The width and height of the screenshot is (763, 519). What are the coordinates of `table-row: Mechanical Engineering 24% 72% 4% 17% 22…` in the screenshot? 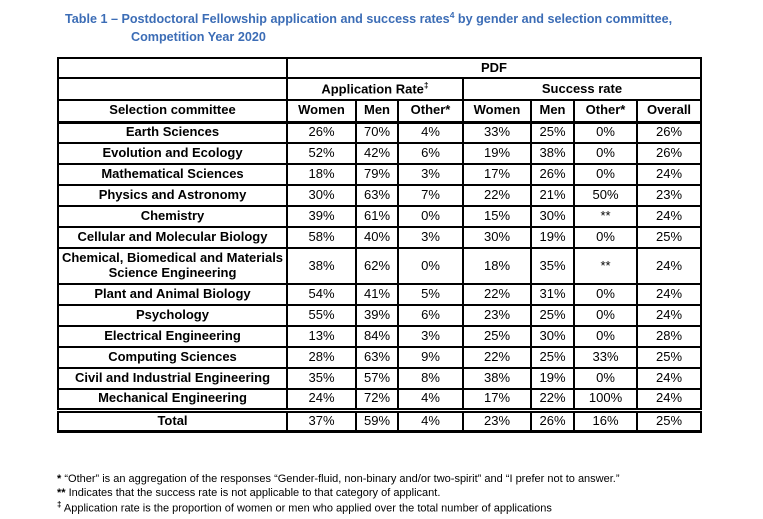 It's located at (379, 399).